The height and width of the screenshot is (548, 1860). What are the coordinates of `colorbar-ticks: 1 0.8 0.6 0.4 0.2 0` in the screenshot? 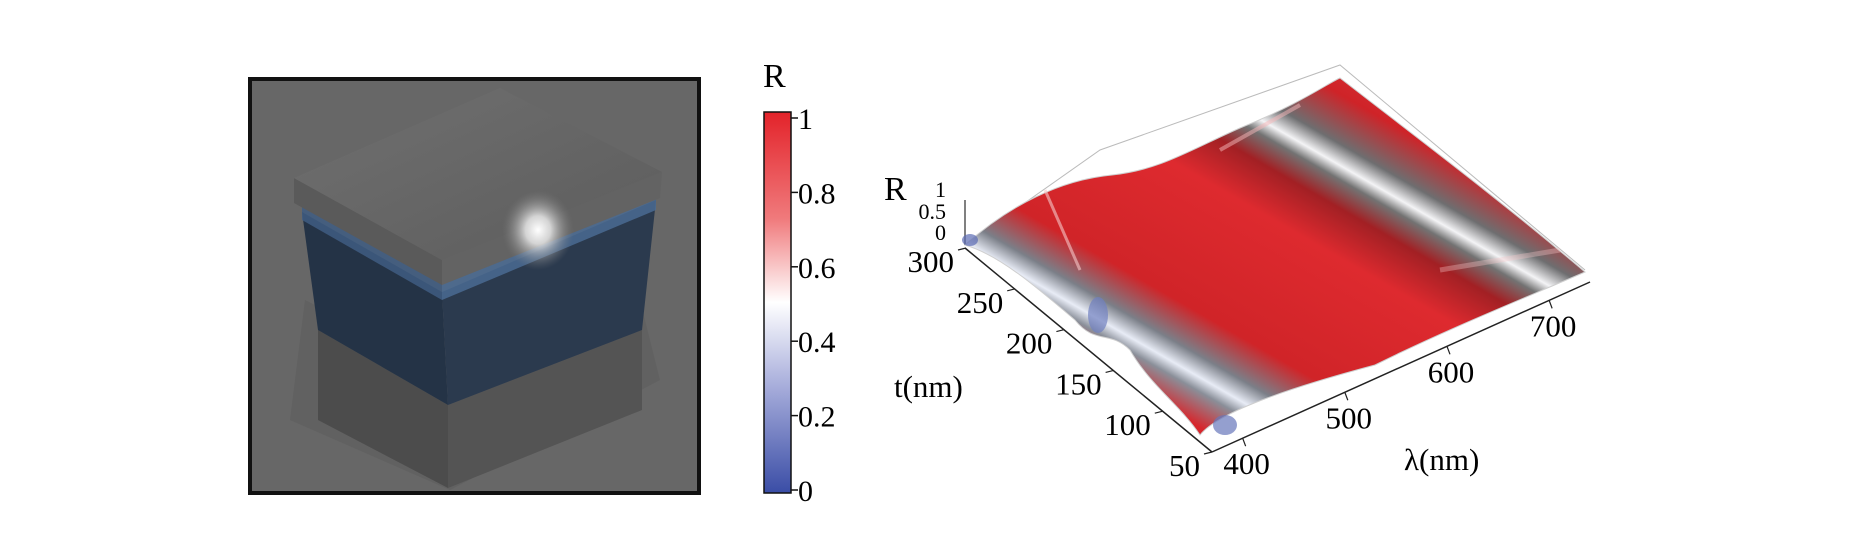 It's located at (813, 305).